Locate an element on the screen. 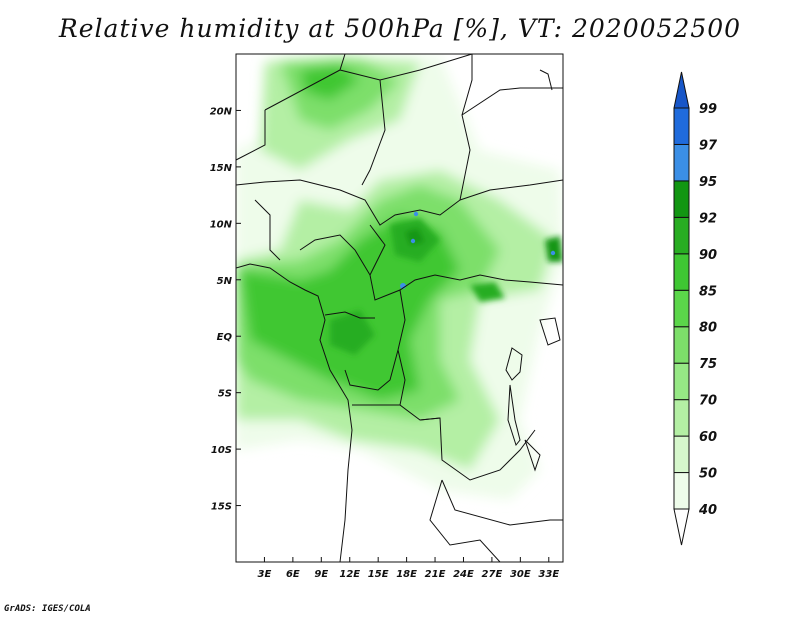 The width and height of the screenshot is (800, 618). colorbar-label: 95 is located at coordinates (708, 182).